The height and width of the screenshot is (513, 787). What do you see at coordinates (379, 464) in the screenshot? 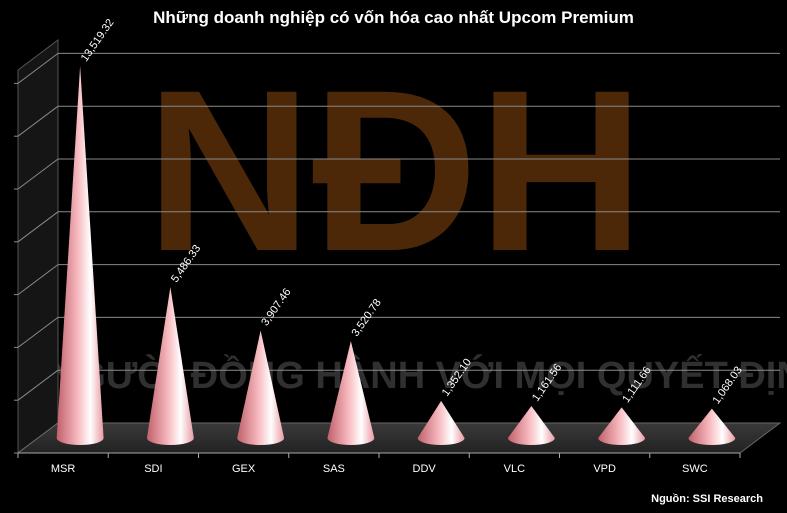
I see `x-axis-labels: MSR SDI GEX SAS DDV VLC VPD SWC` at bounding box center [379, 464].